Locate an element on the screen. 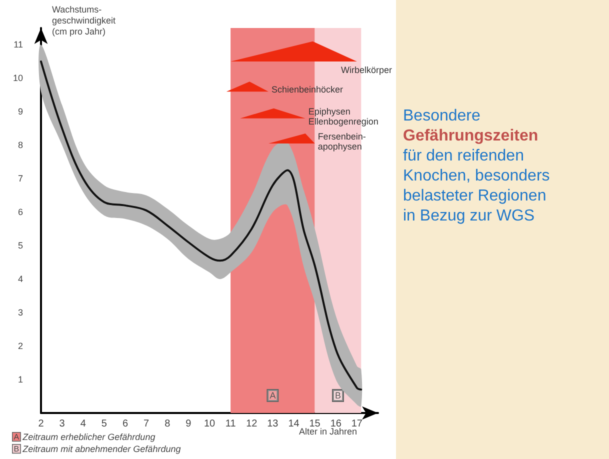 The width and height of the screenshot is (609, 459). text: für den reifenden Knochen, besonders belasteter Regionen in Bezug zur WGS is located at coordinates (476, 186).